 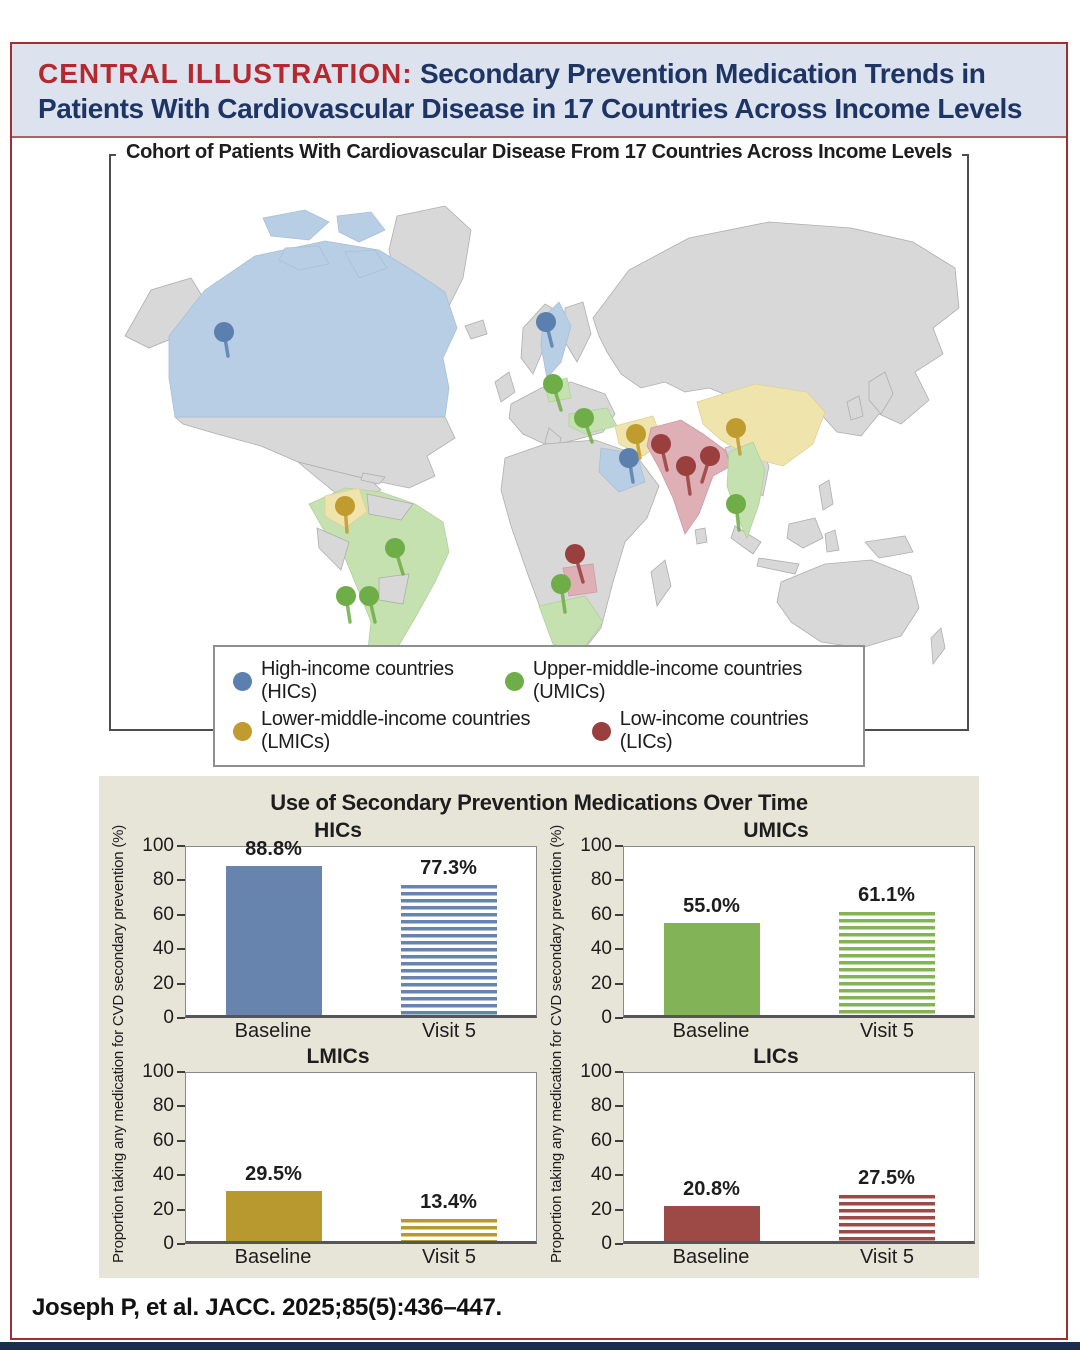 What do you see at coordinates (776, 830) in the screenshot?
I see `chart-title-umics: UMICs` at bounding box center [776, 830].